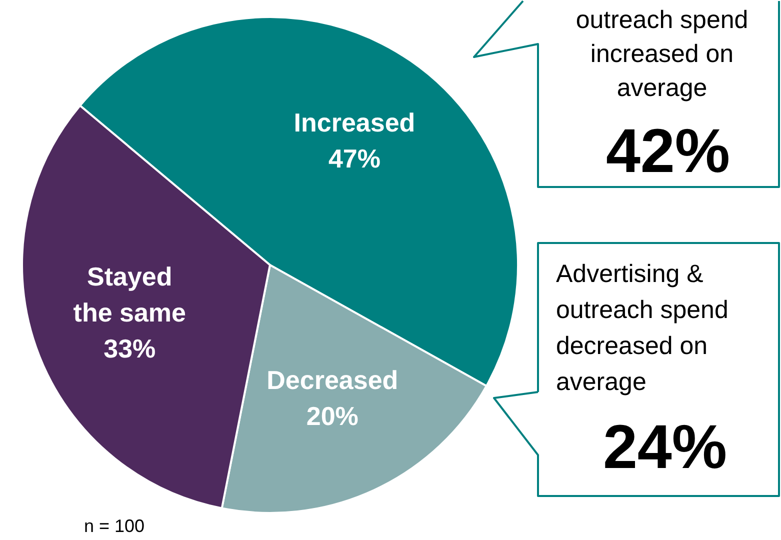 This screenshot has width=781, height=540. I want to click on text: 24%, so click(665, 447).